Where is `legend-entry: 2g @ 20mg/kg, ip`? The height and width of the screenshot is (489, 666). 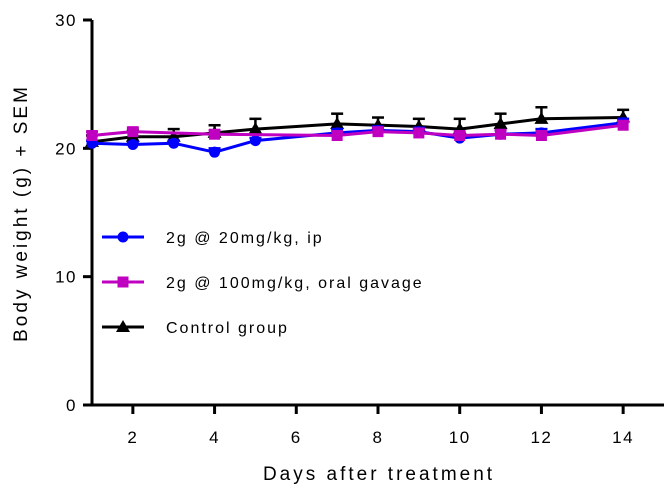 legend-entry: 2g @ 20mg/kg, ip is located at coordinates (213, 238).